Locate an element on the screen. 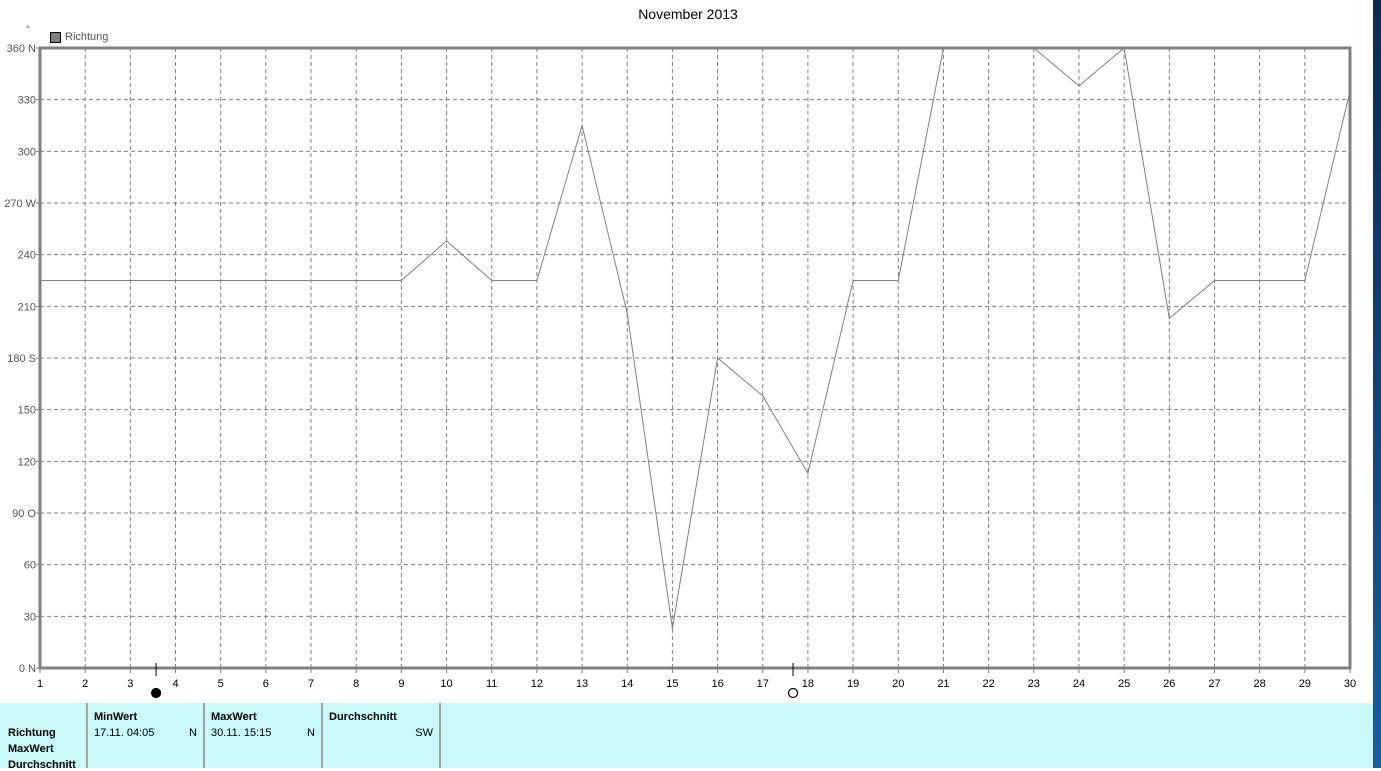 The image size is (1381, 771). min-value: N is located at coordinates (193, 733).